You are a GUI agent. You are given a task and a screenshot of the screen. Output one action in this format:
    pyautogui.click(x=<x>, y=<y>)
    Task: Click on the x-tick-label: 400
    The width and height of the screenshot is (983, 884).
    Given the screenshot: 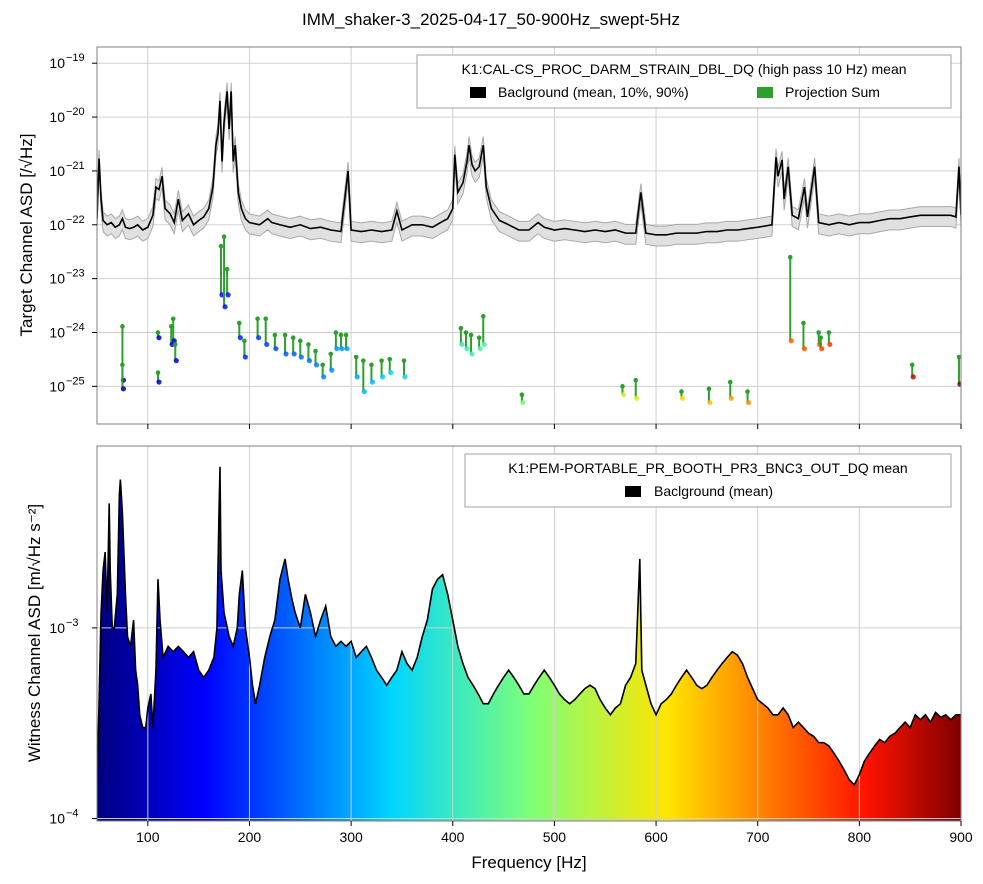 What is the action you would take?
    pyautogui.click(x=453, y=837)
    